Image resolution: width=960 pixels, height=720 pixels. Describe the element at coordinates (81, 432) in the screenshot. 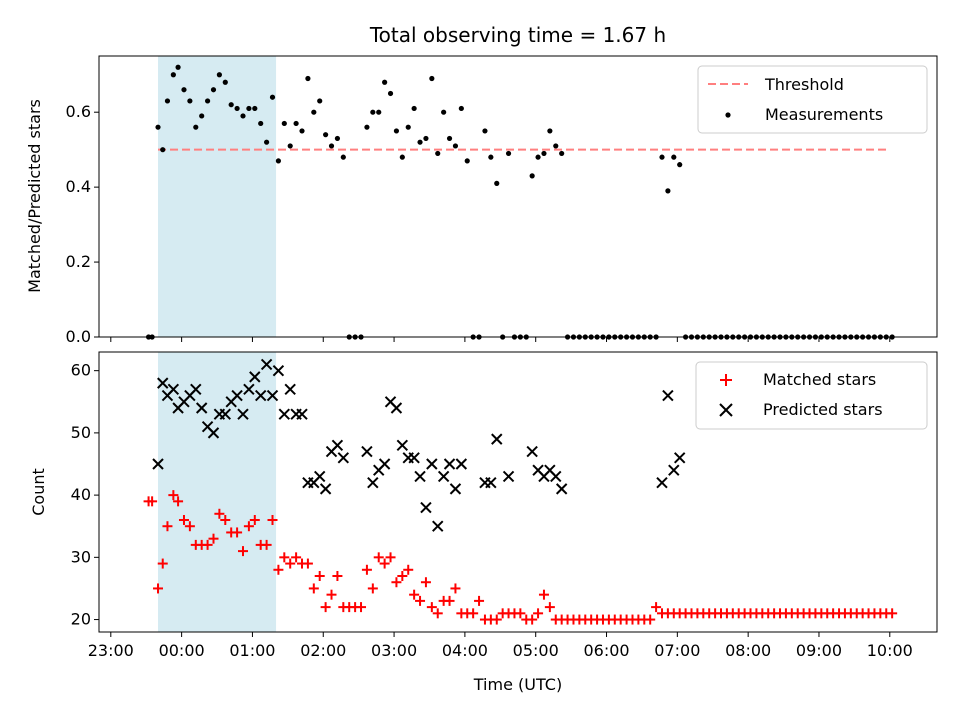

I see `bottom-y-tick-label: 50` at that location.